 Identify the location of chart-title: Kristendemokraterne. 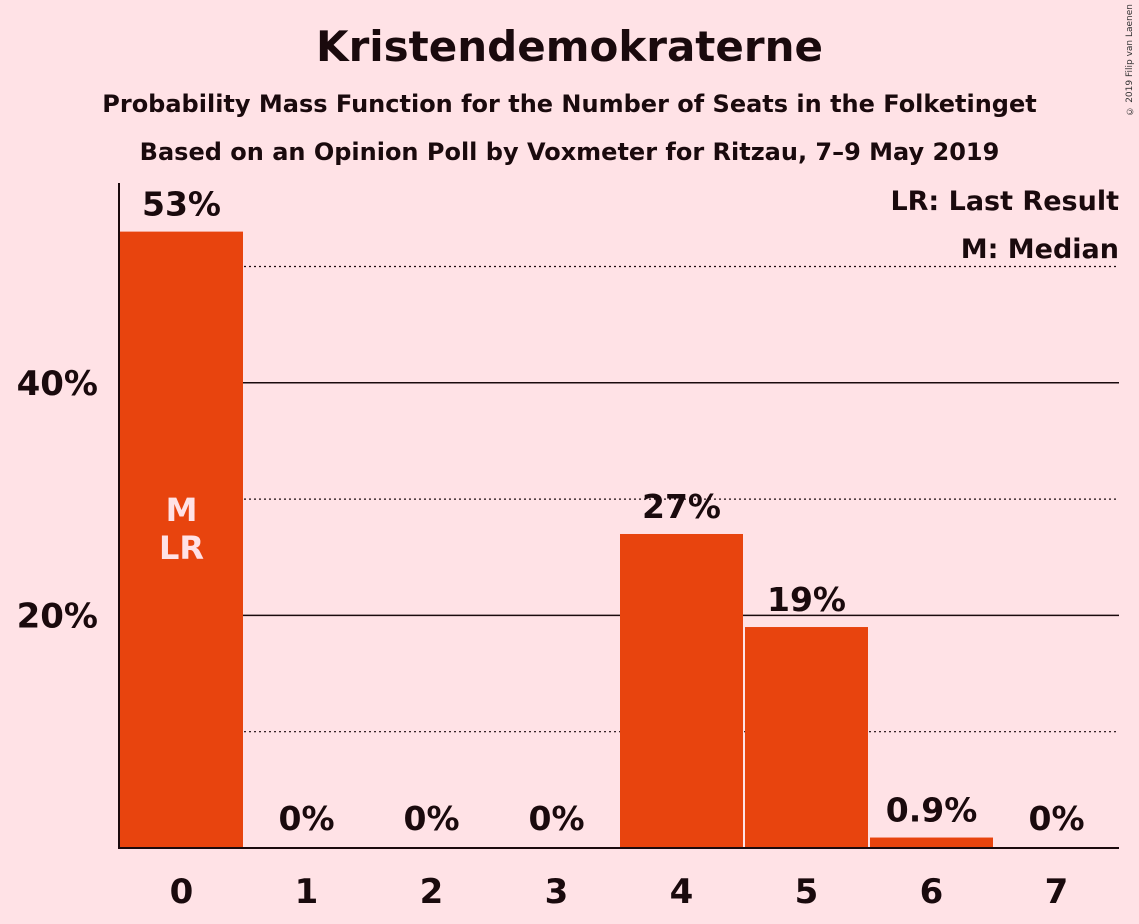
(569, 46).